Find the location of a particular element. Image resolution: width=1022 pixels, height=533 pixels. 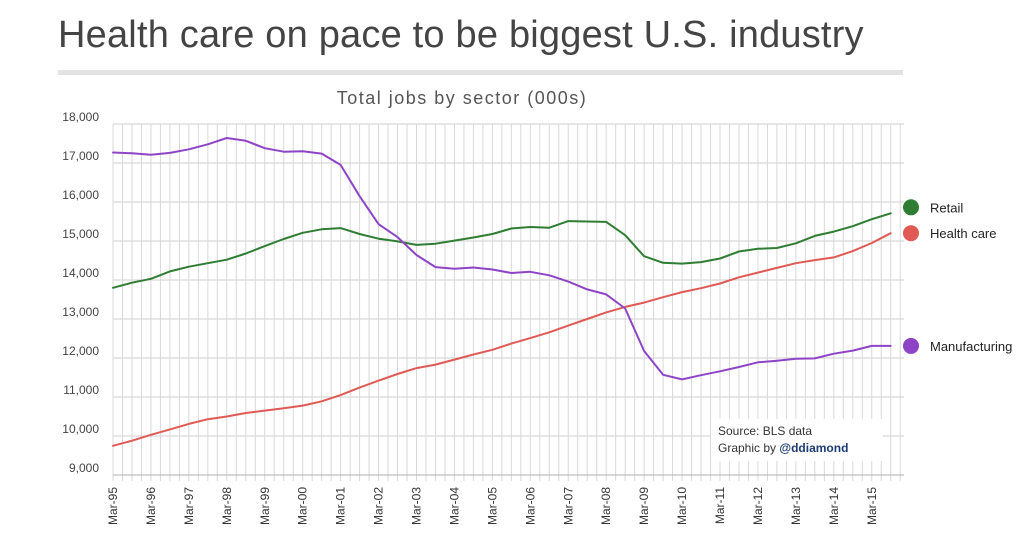

y-tick-label: 15,000 is located at coordinates (80, 234).